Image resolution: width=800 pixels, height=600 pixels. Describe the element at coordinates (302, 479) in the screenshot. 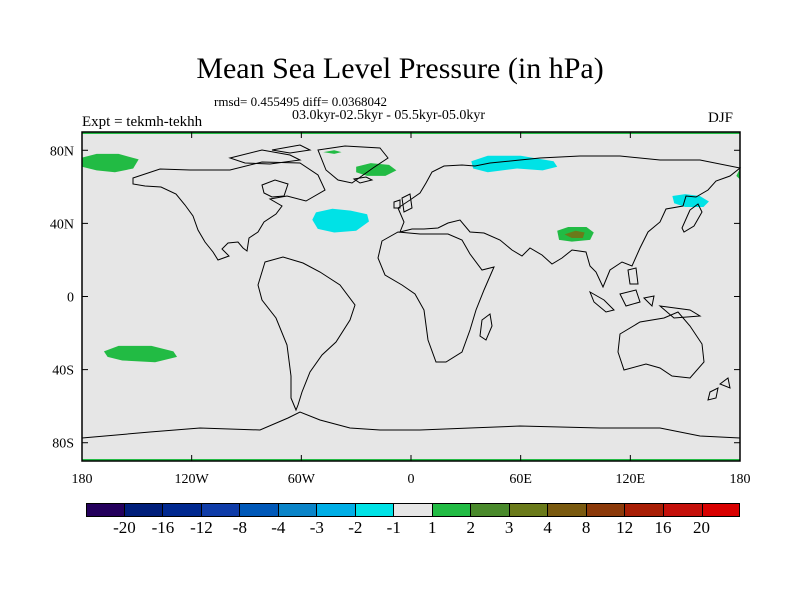

I see `lon-label: 60W` at that location.